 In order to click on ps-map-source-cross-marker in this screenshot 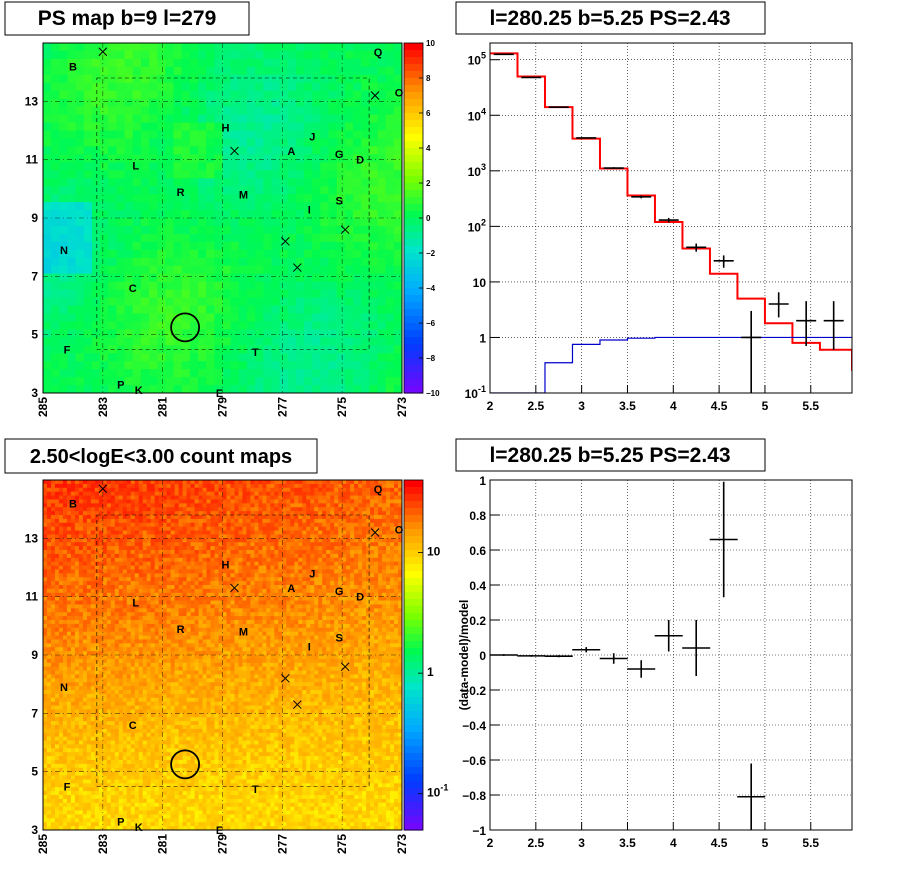, I will do `click(285, 241)`.